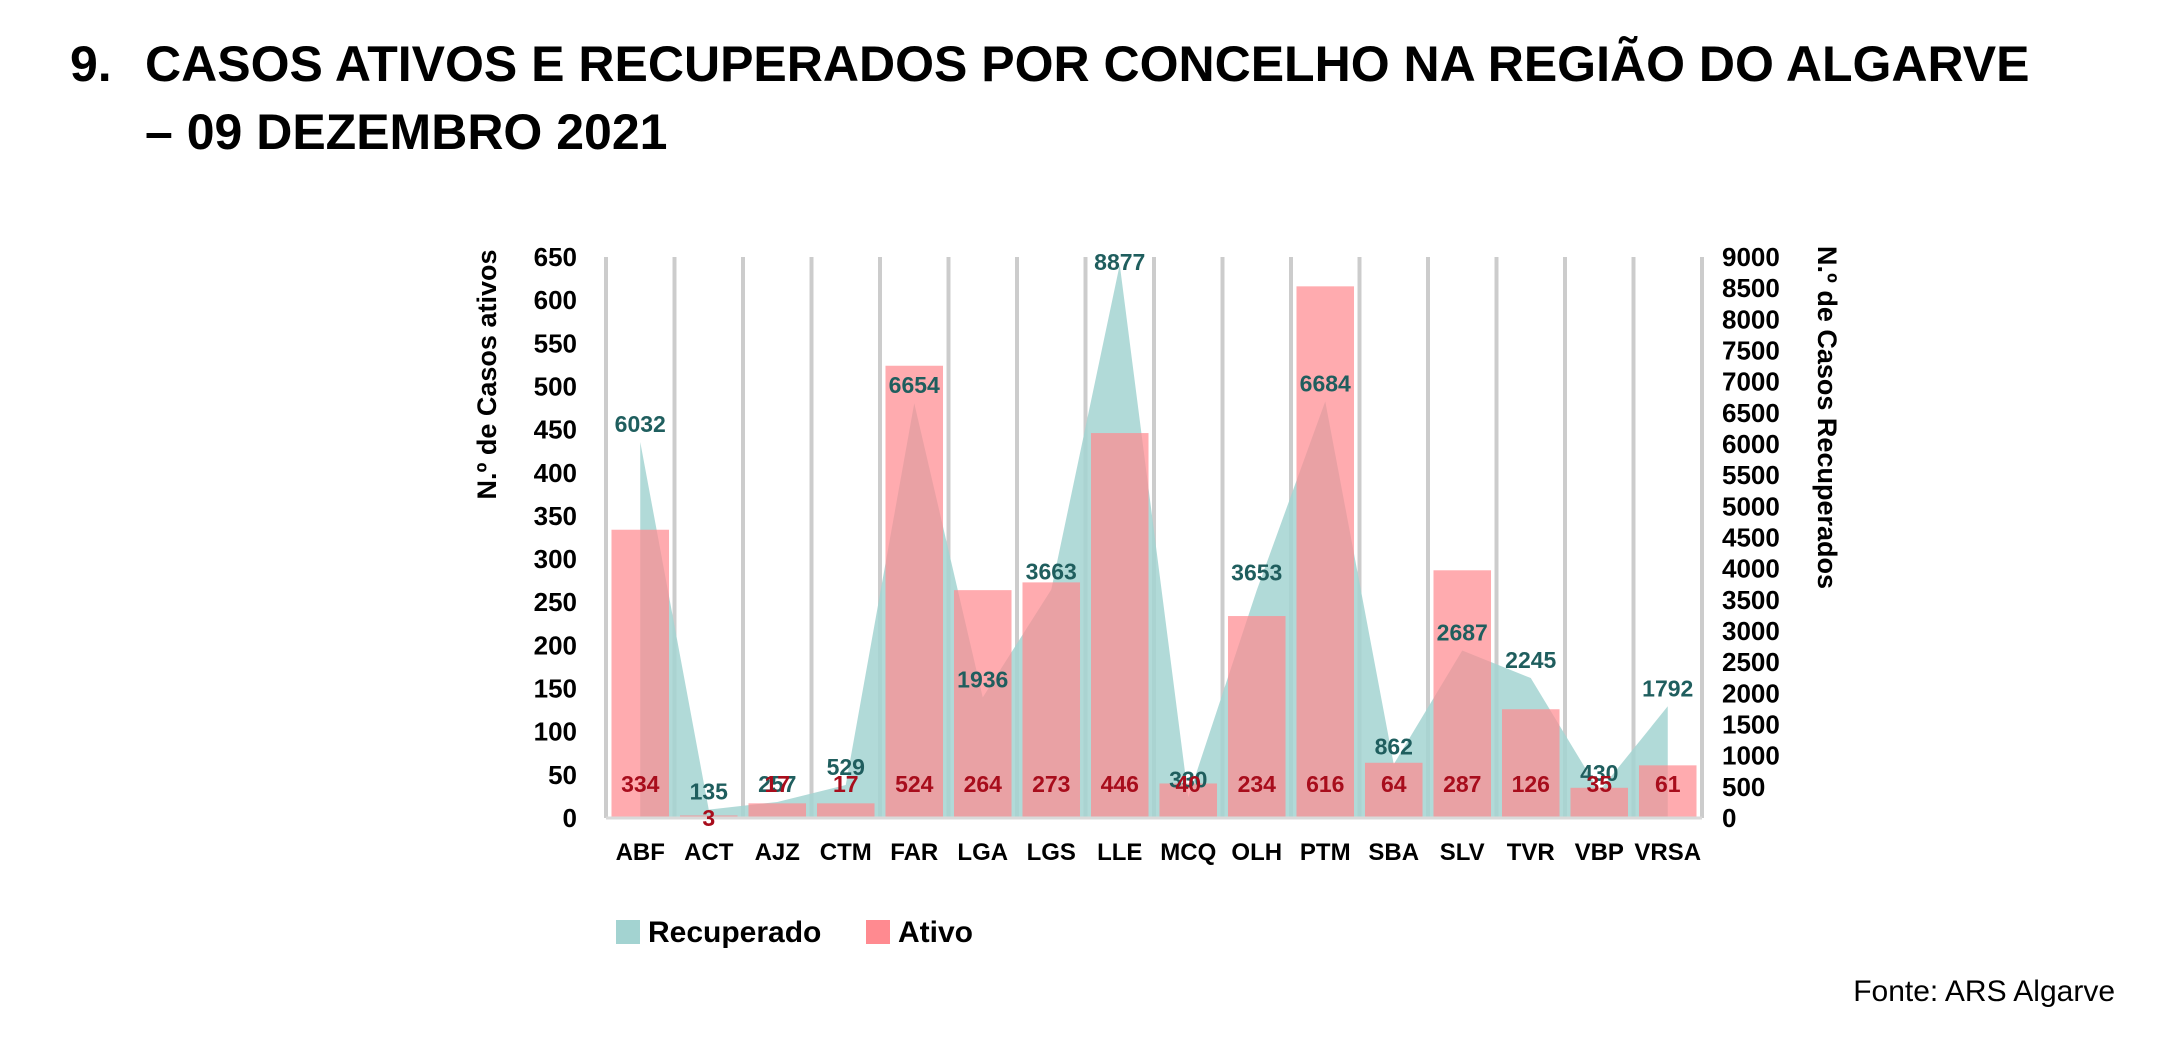 The image size is (2175, 1057). I want to click on y-left-tick-label: 450, so click(555, 430).